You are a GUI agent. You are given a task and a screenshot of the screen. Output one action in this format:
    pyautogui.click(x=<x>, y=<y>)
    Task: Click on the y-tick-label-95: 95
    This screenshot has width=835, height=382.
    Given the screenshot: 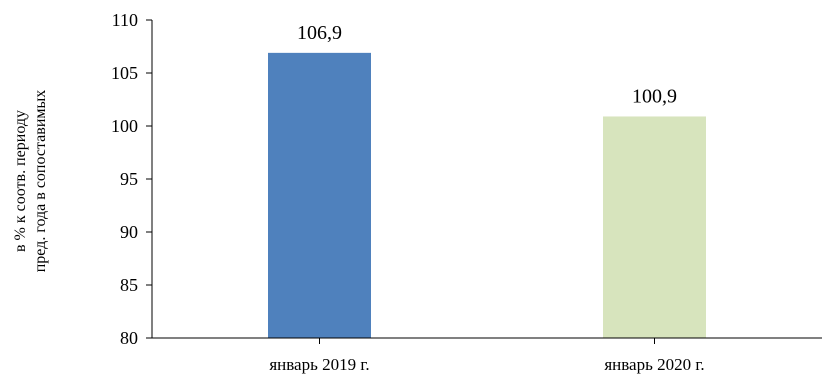 What is the action you would take?
    pyautogui.click(x=129, y=179)
    